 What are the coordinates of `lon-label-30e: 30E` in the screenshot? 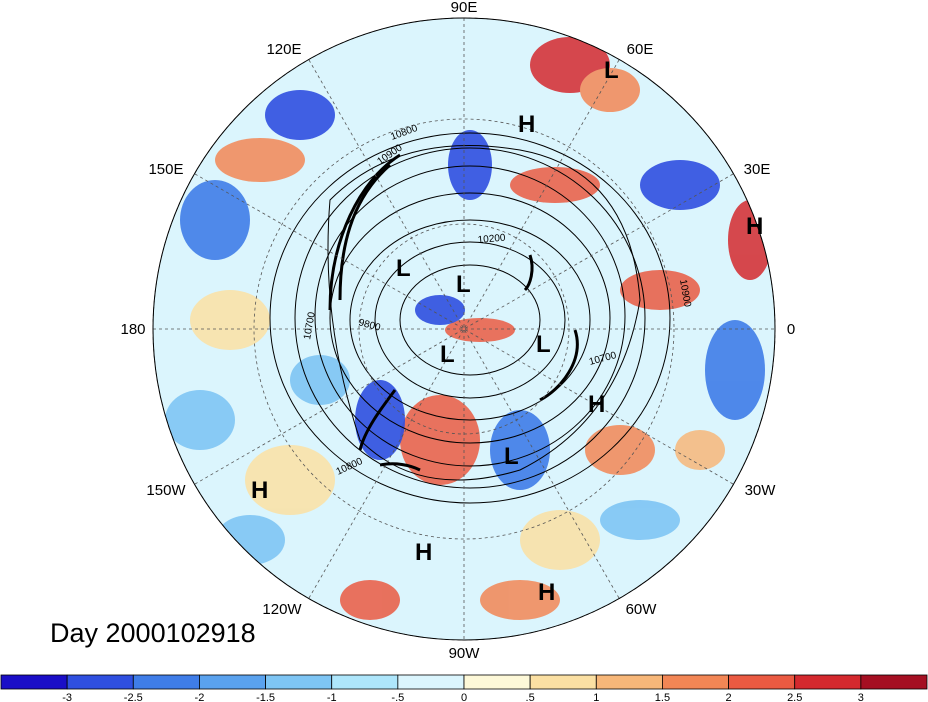 It's located at (757, 169).